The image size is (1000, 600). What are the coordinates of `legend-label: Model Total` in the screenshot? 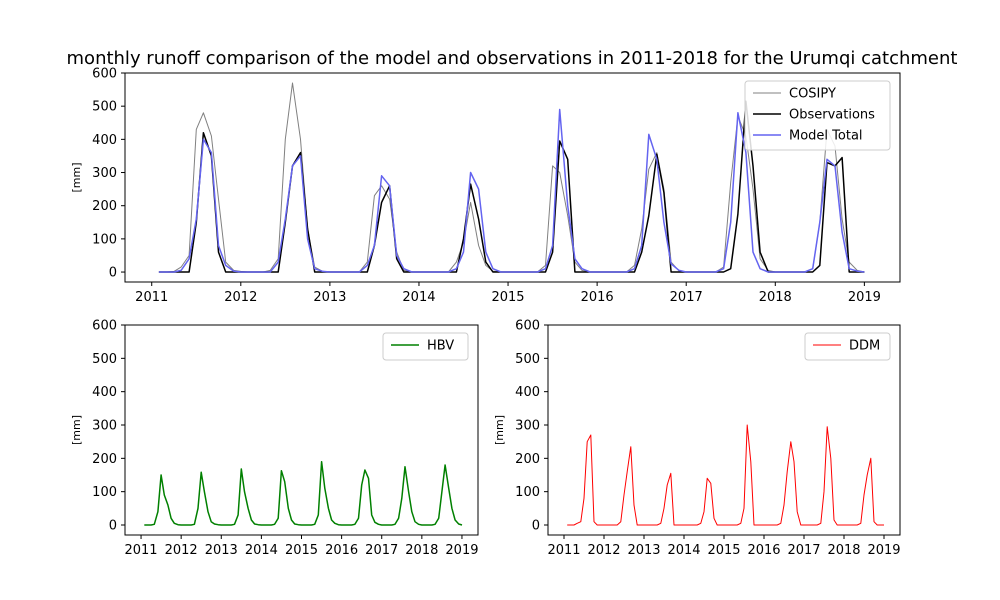 It's located at (826, 136).